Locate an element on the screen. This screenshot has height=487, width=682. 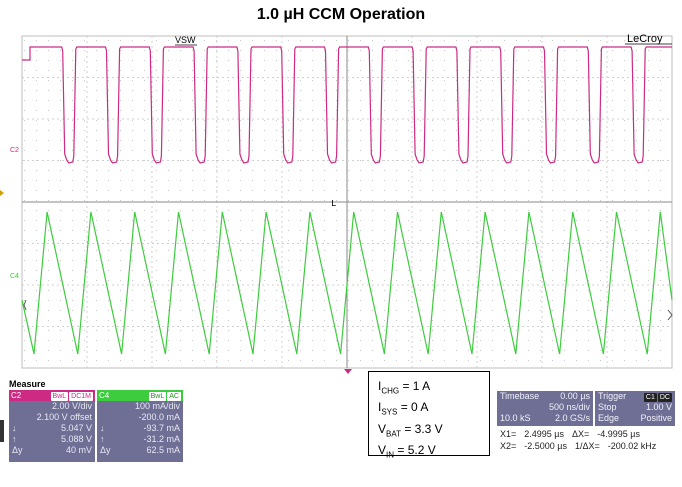
c2-row-value: 40 mV is located at coordinates (78, 450).